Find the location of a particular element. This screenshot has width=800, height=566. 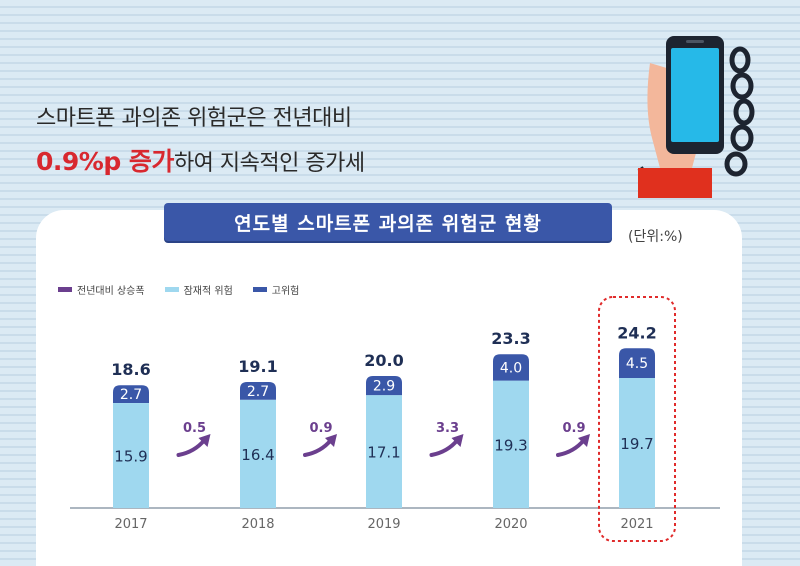

data-label-total-2017: 18.6 is located at coordinates (130, 369).